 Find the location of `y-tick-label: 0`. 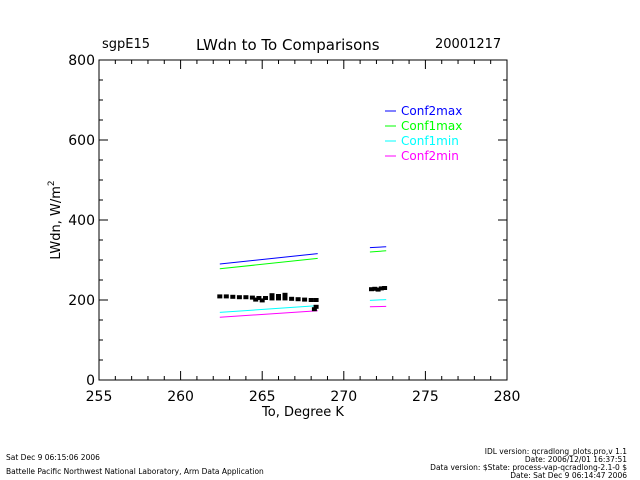

y-tick-label: 0 is located at coordinates (90, 381).